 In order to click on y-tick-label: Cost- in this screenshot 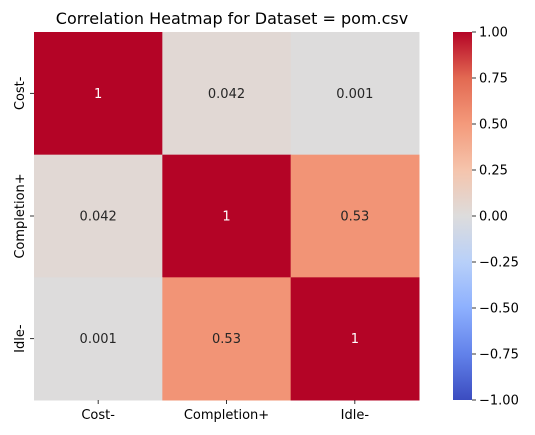, I will do `click(20, 93)`.